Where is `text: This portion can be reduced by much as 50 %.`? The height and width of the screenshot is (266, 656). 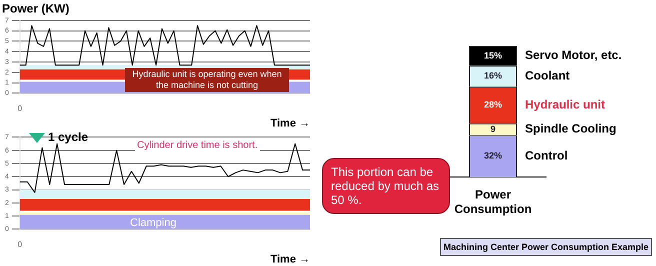
text: This portion can be reduced by much as 50 %. is located at coordinates (386, 186).